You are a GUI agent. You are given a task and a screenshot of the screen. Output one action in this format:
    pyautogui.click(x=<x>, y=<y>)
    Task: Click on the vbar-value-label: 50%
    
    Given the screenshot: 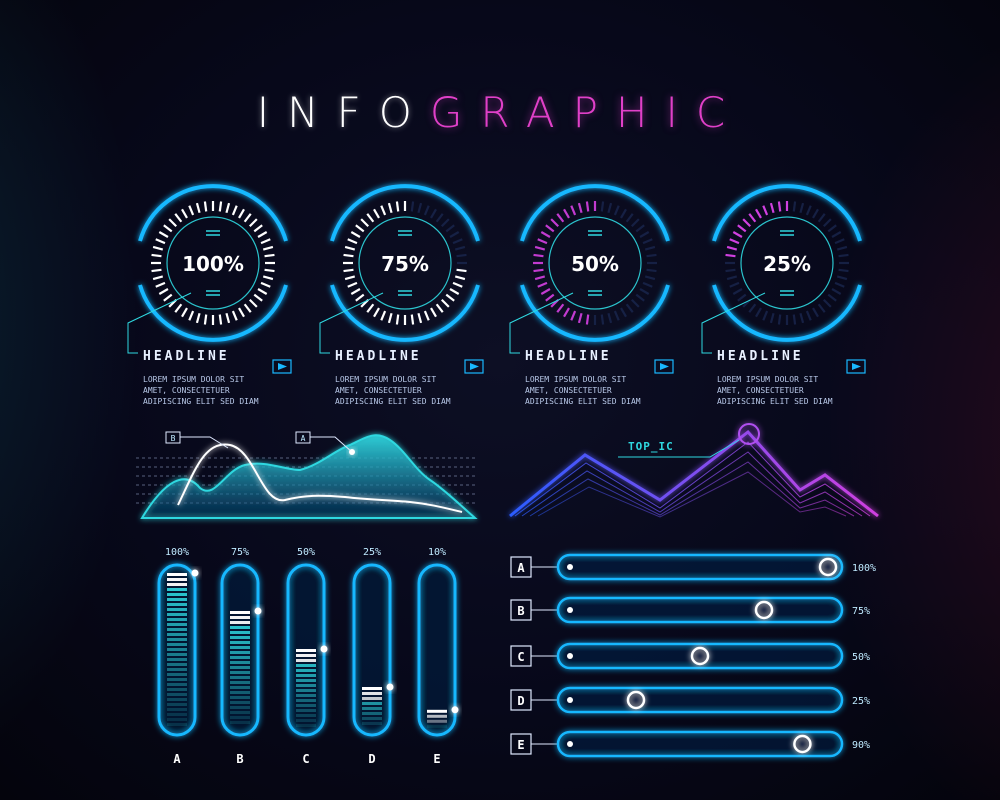 What is the action you would take?
    pyautogui.click(x=306, y=552)
    